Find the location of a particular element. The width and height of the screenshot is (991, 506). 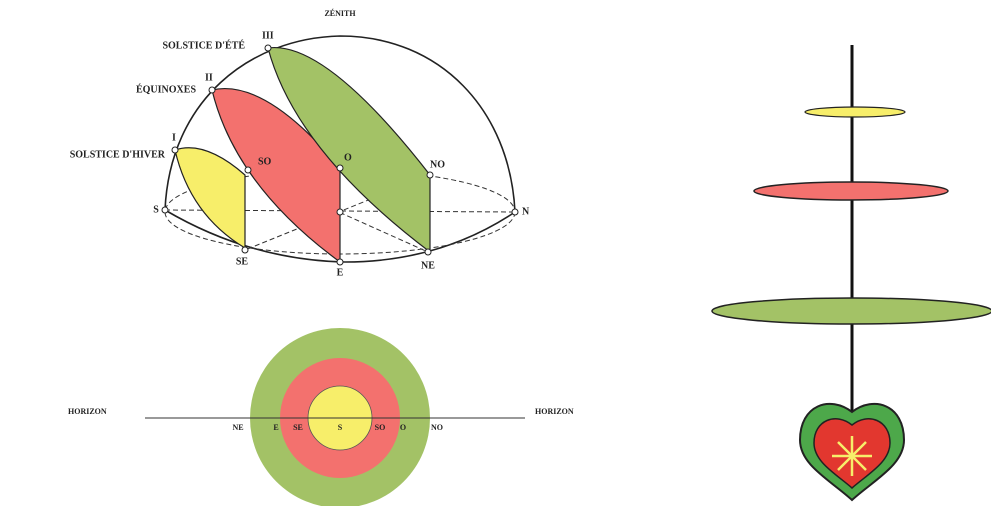

path-label: SOLSTICE D'HIVER is located at coordinates (118, 154).